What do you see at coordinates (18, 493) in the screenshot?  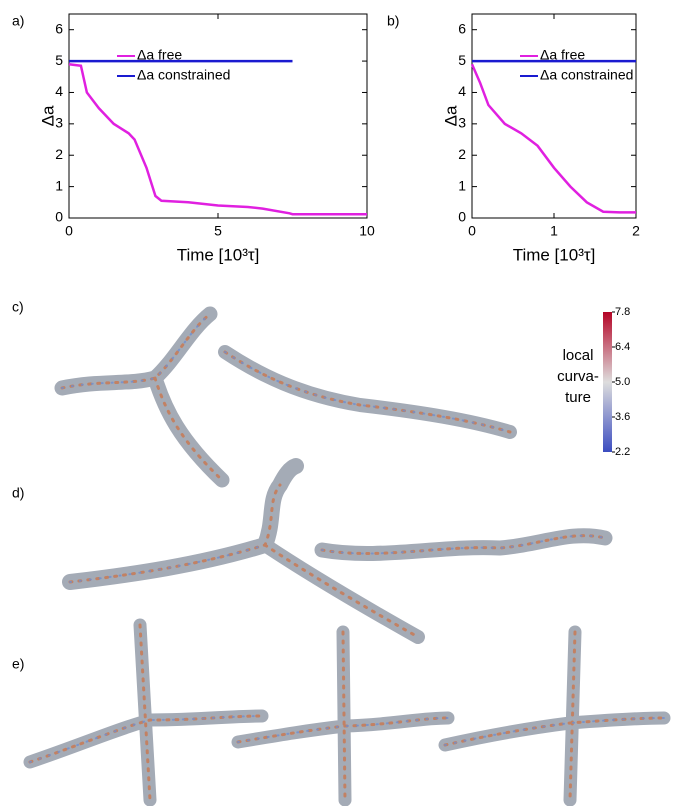 I see `panel-label: d)` at bounding box center [18, 493].